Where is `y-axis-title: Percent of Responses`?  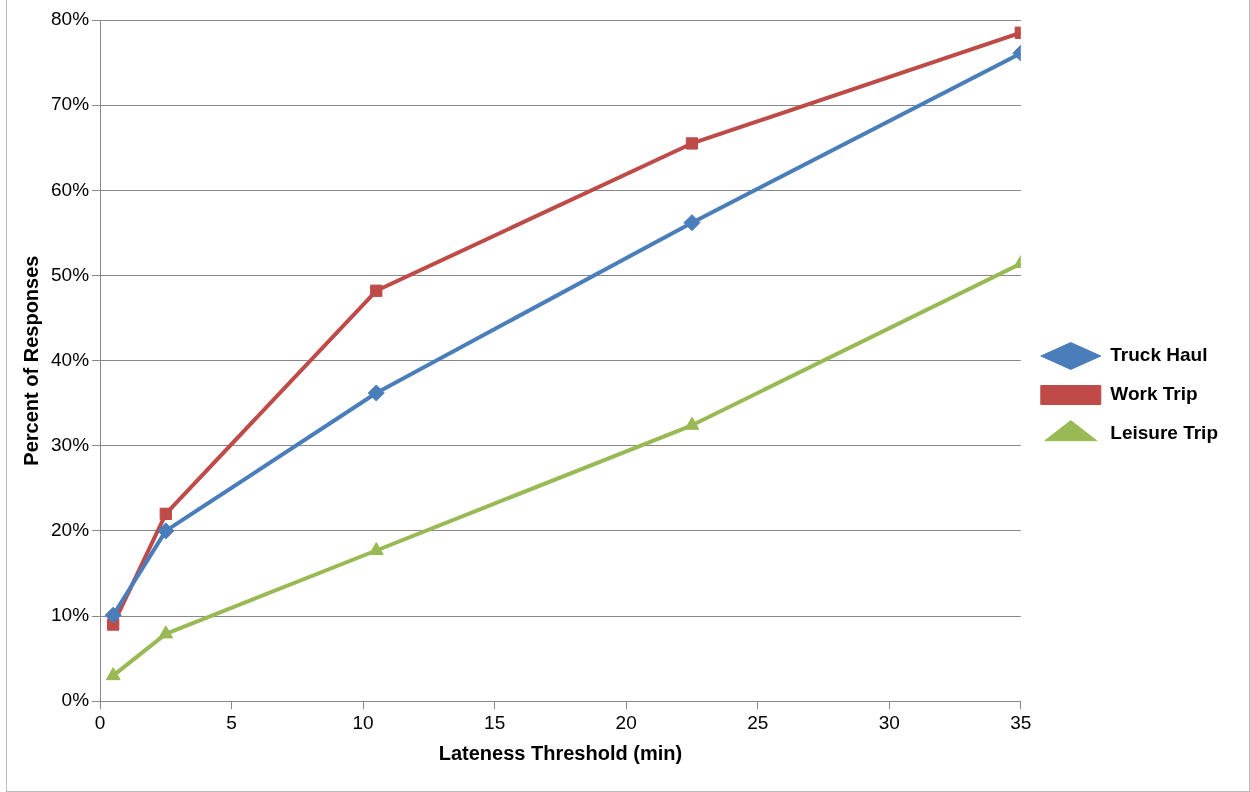 y-axis-title: Percent of Responses is located at coordinates (30, 360).